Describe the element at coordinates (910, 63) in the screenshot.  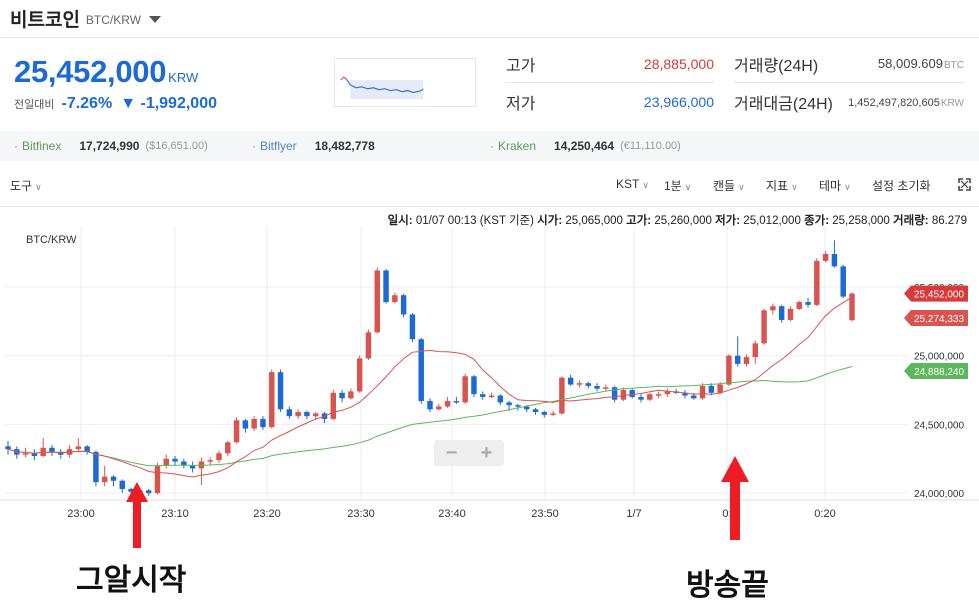
I see `volume-value: 58,009.609` at that location.